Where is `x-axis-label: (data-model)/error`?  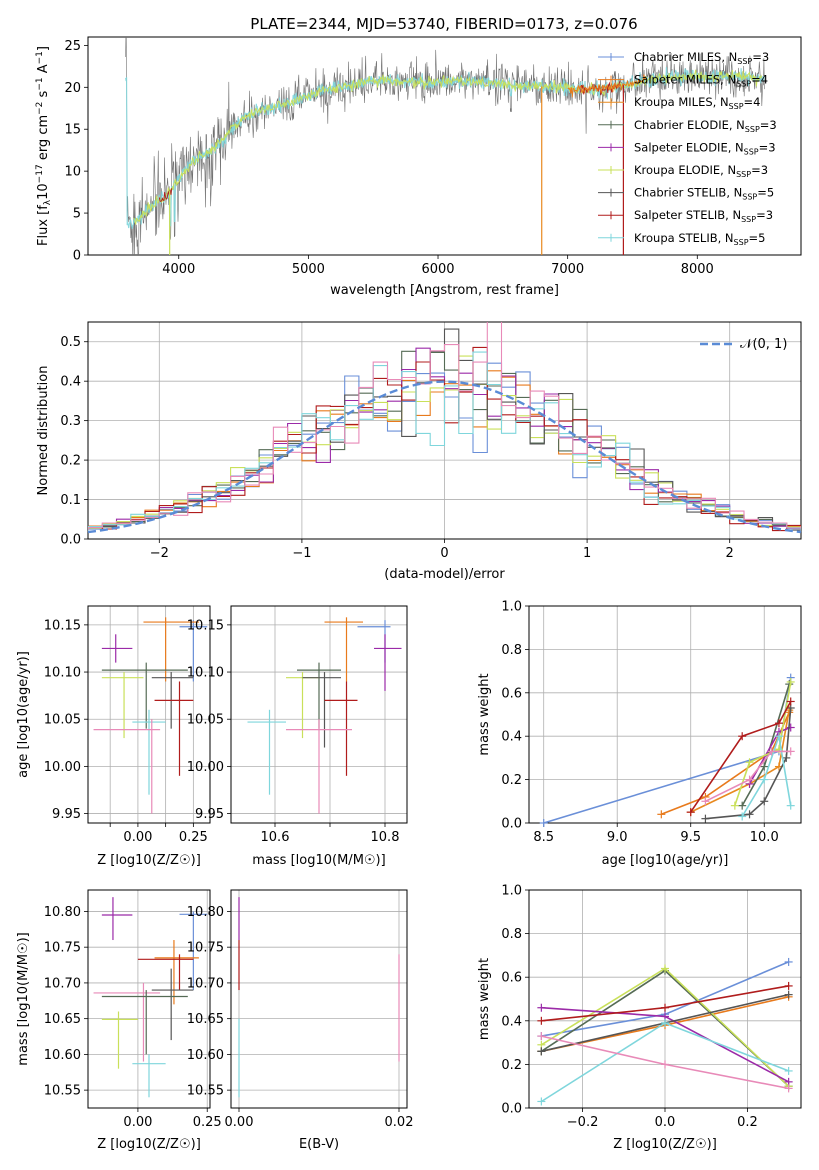 x-axis-label: (data-model)/error is located at coordinates (444, 574).